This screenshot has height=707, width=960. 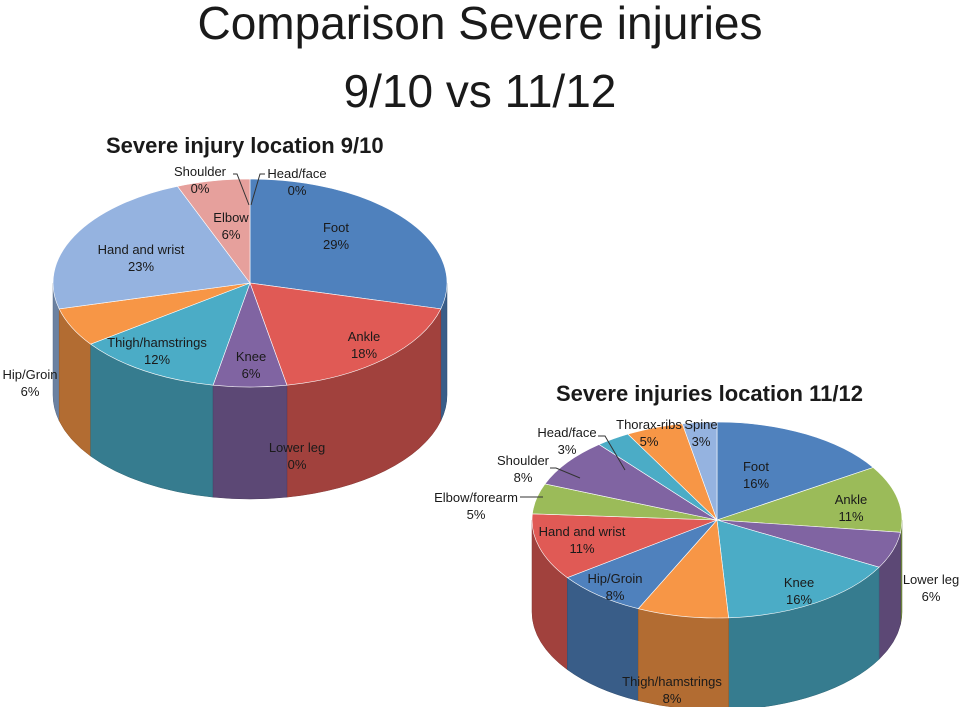 What do you see at coordinates (170, 334) in the screenshot?
I see `pie1-slice-thigh-hamstrings` at bounding box center [170, 334].